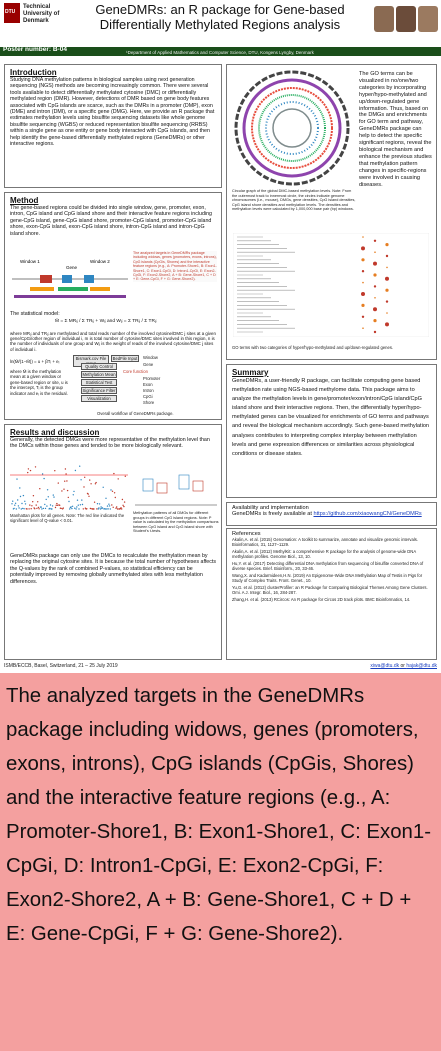 The image size is (441, 1051). What do you see at coordinates (148, 396) in the screenshot?
I see `workflow-label-cpgi: CpGi` at bounding box center [148, 396].